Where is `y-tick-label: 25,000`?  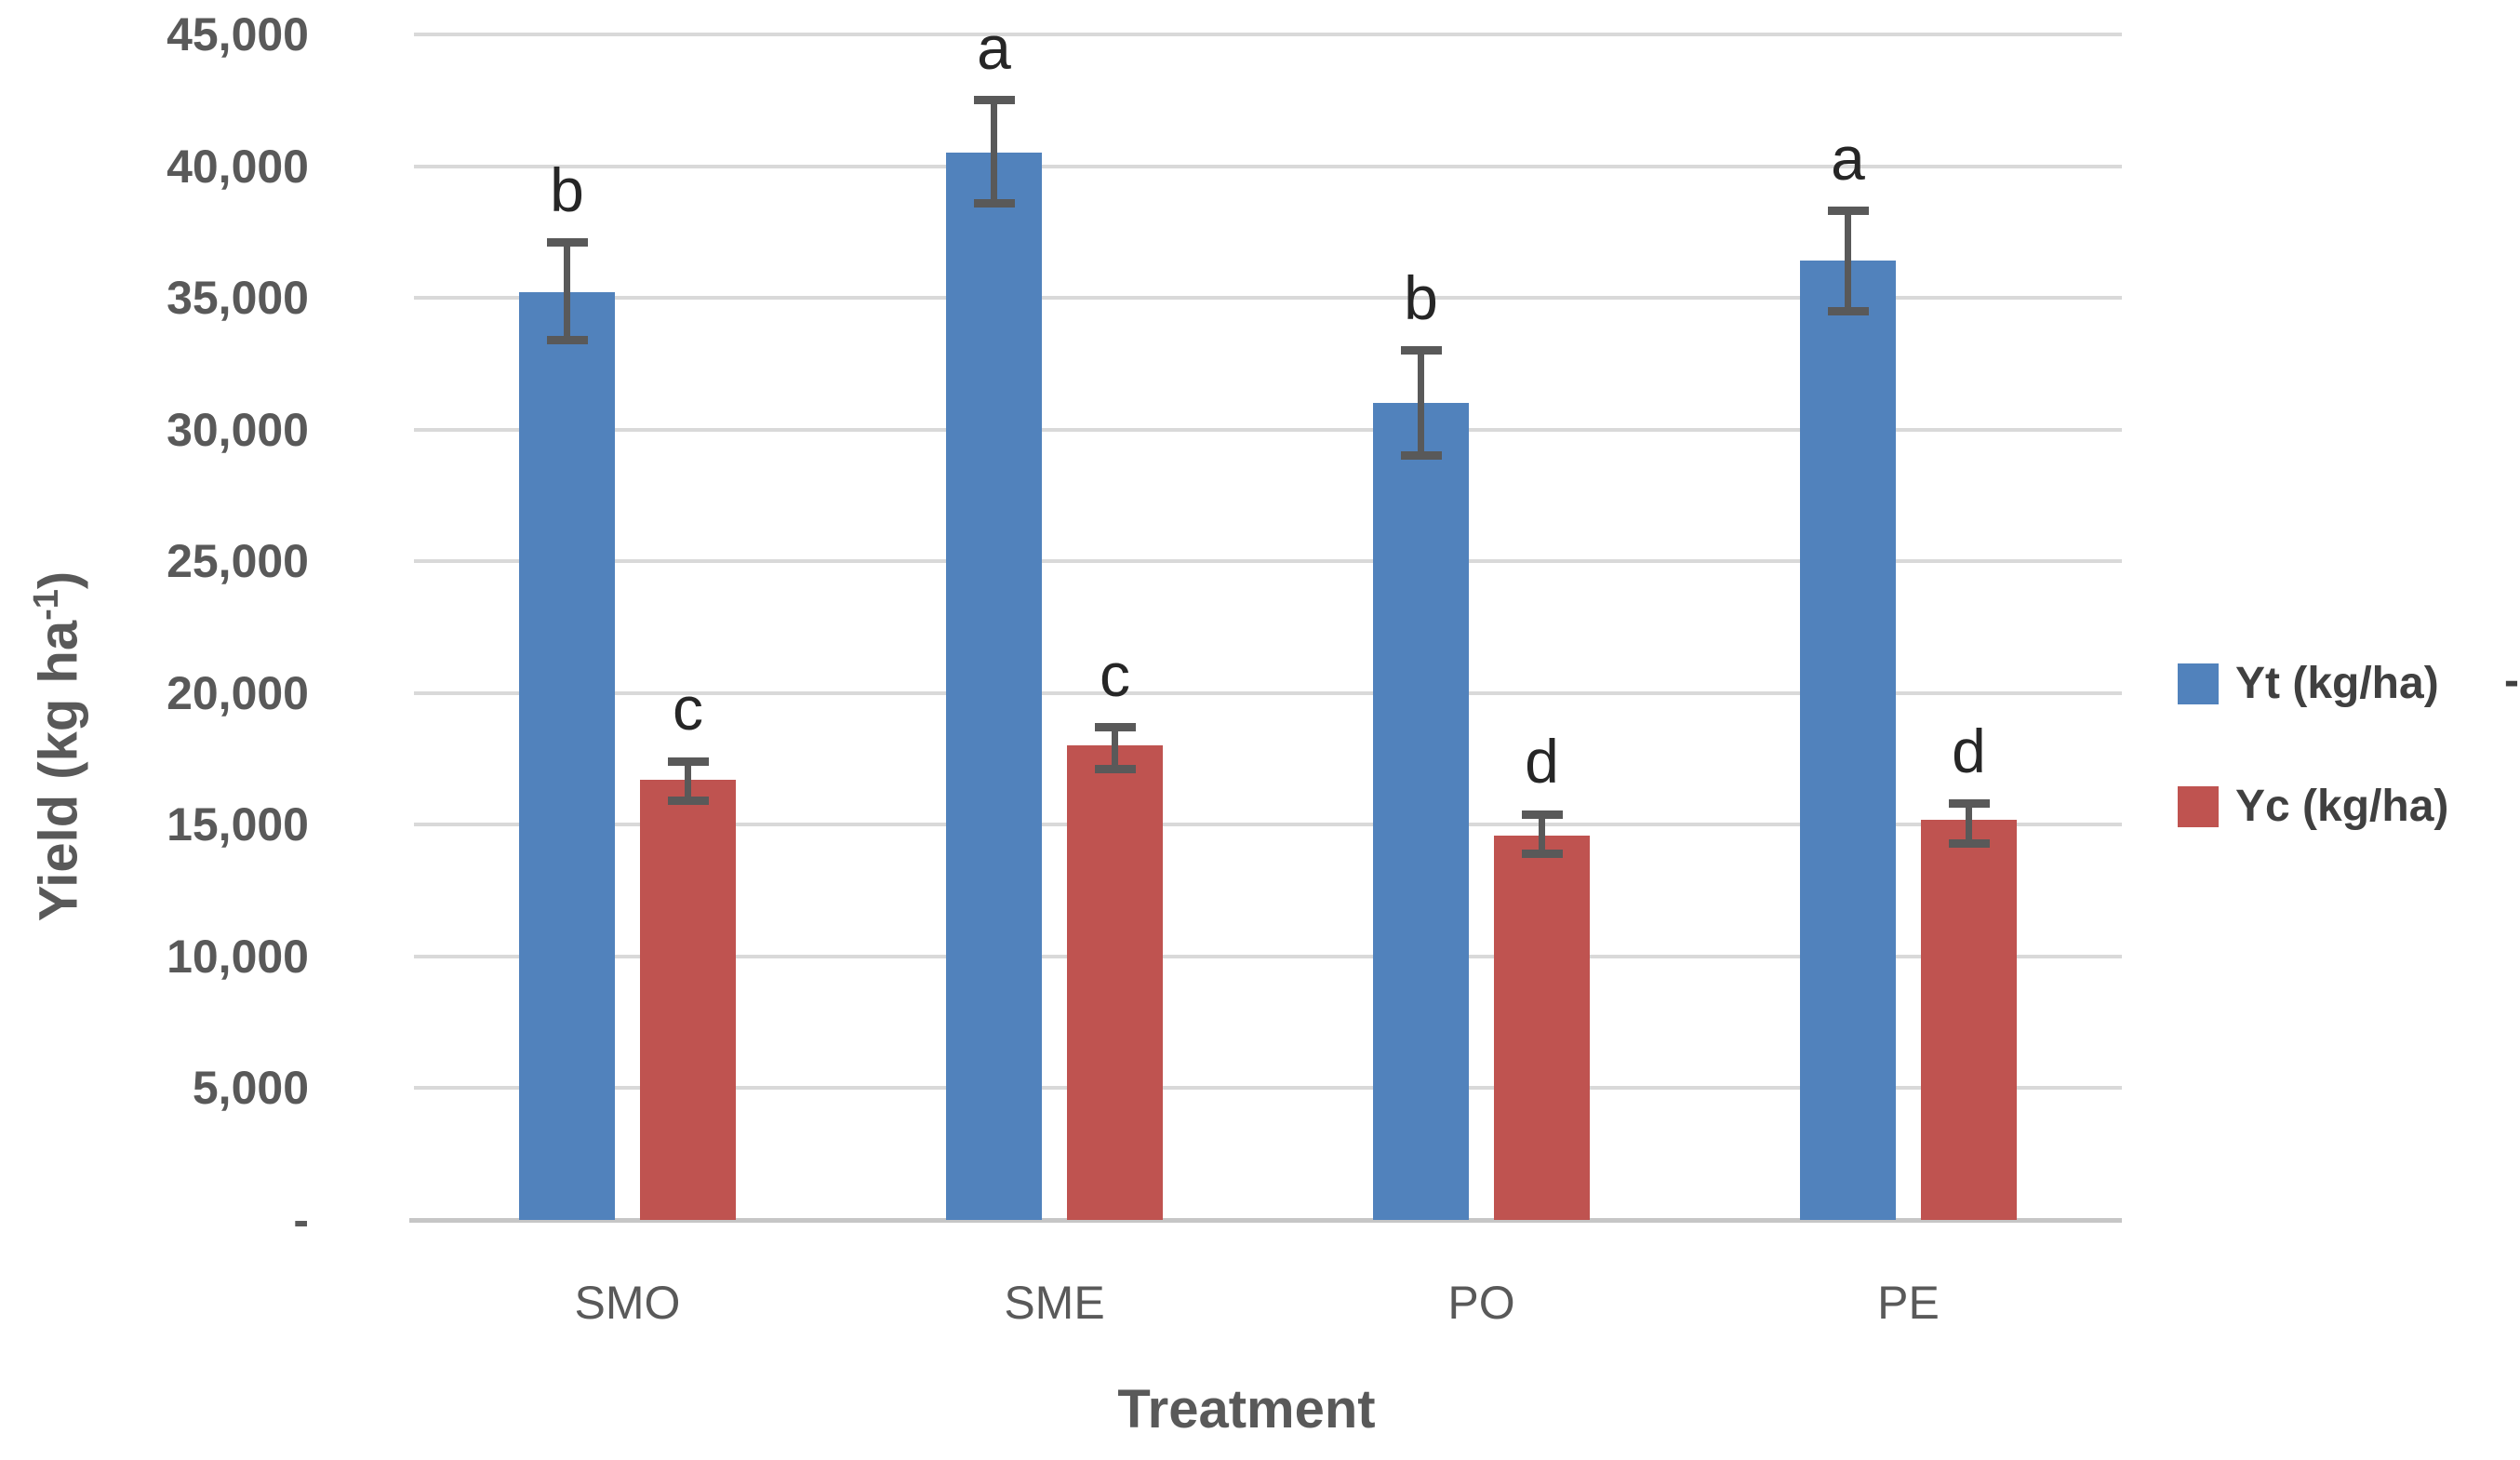 y-tick-label: 25,000 is located at coordinates (238, 561).